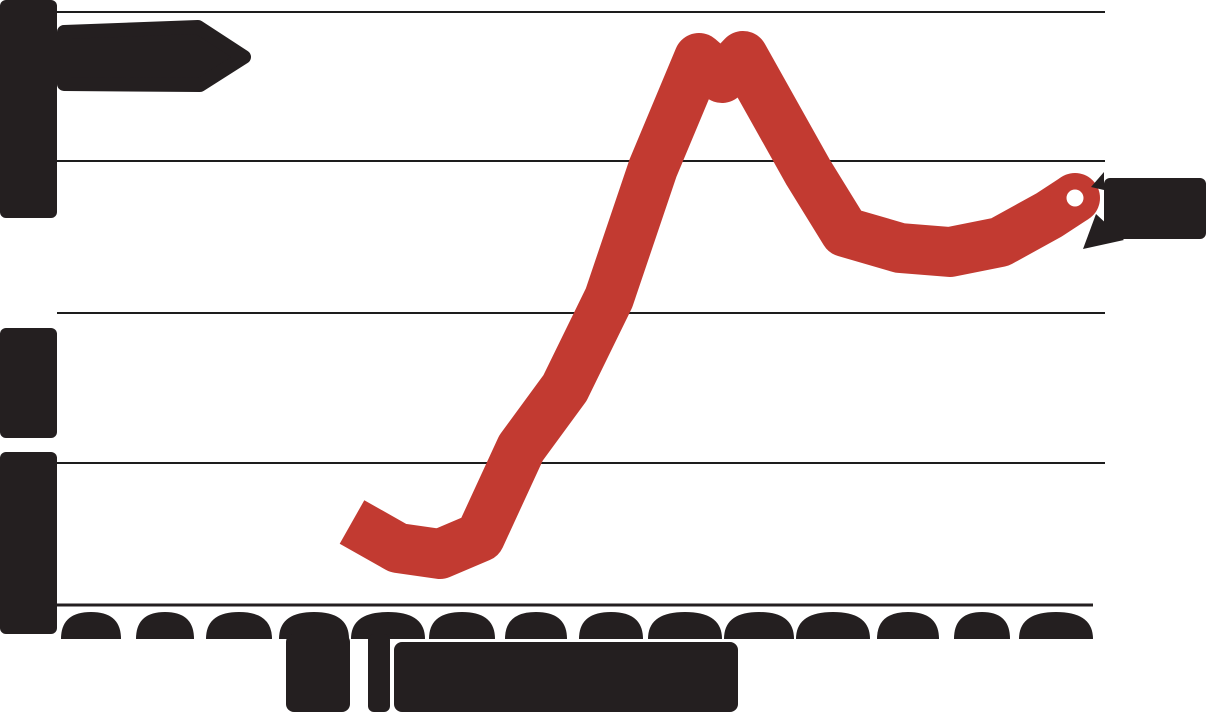  Describe the element at coordinates (1097, 181) in the screenshot. I see `annotation-label-wedge` at that location.